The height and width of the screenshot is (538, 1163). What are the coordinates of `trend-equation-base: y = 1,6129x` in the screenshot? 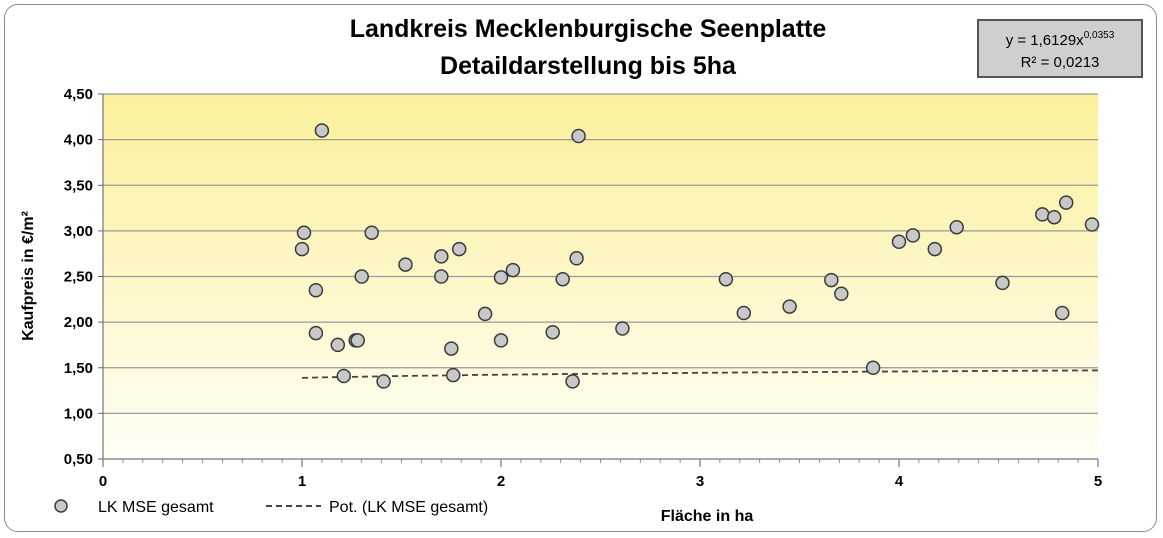 It's located at (1045, 40).